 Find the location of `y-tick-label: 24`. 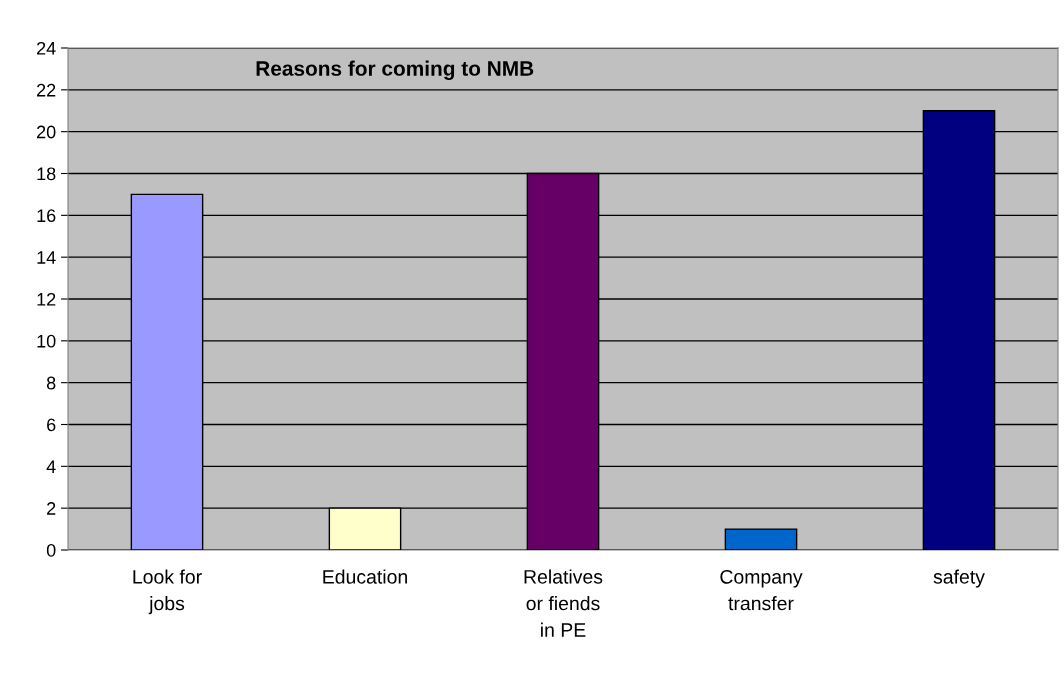

y-tick-label: 24 is located at coordinates (46, 48).